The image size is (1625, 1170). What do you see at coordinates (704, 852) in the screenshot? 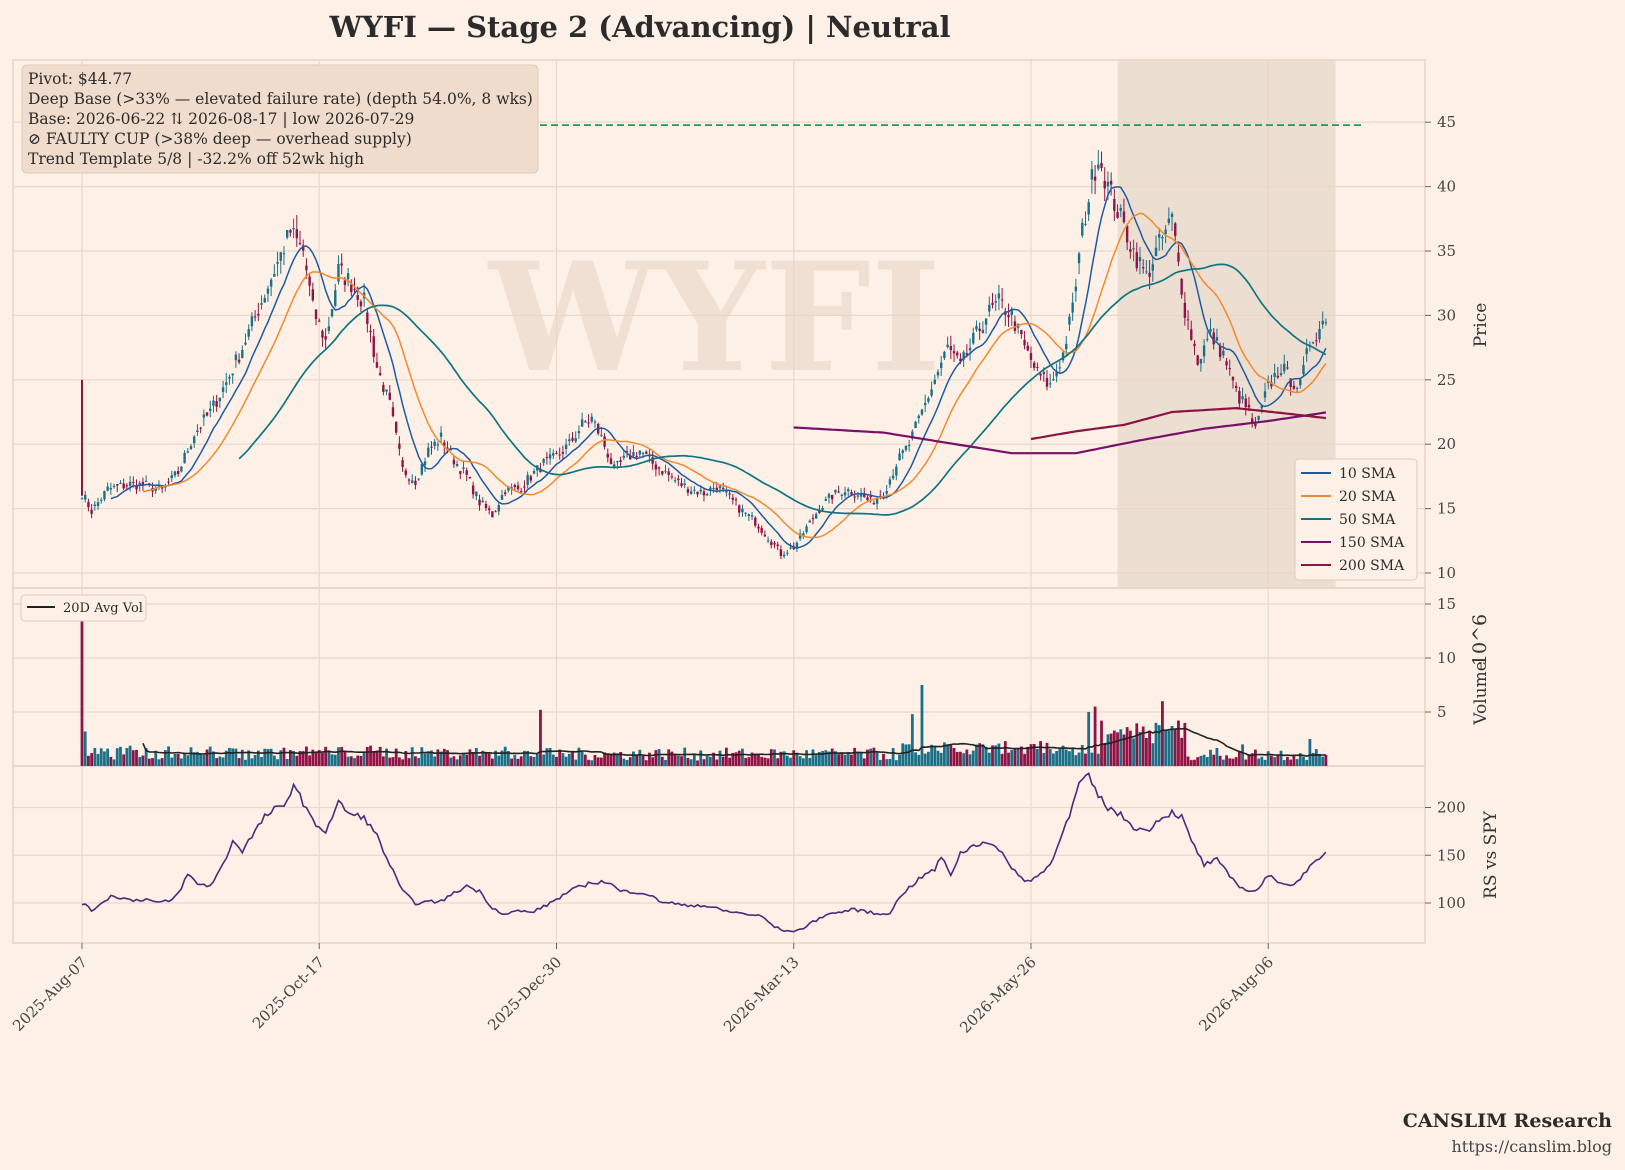
I see `rs-vs-spy-line` at bounding box center [704, 852].